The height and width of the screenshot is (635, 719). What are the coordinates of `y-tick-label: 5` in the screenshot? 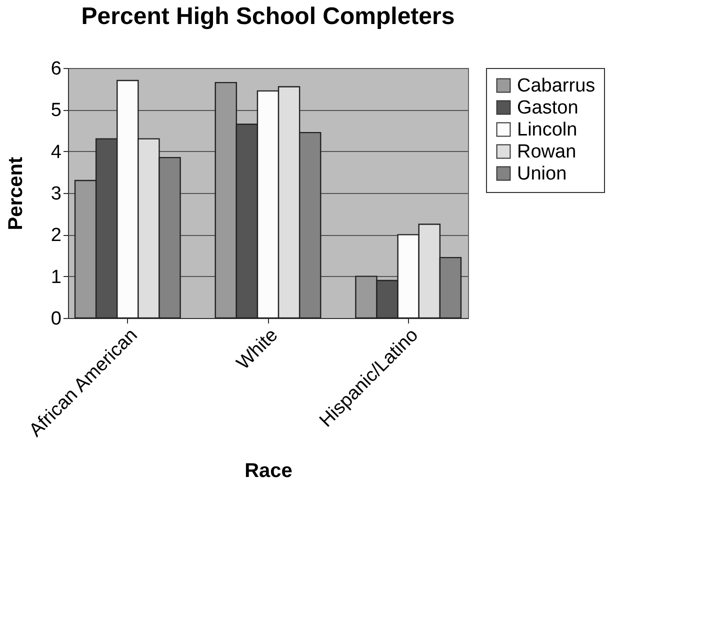 It's located at (56, 111).